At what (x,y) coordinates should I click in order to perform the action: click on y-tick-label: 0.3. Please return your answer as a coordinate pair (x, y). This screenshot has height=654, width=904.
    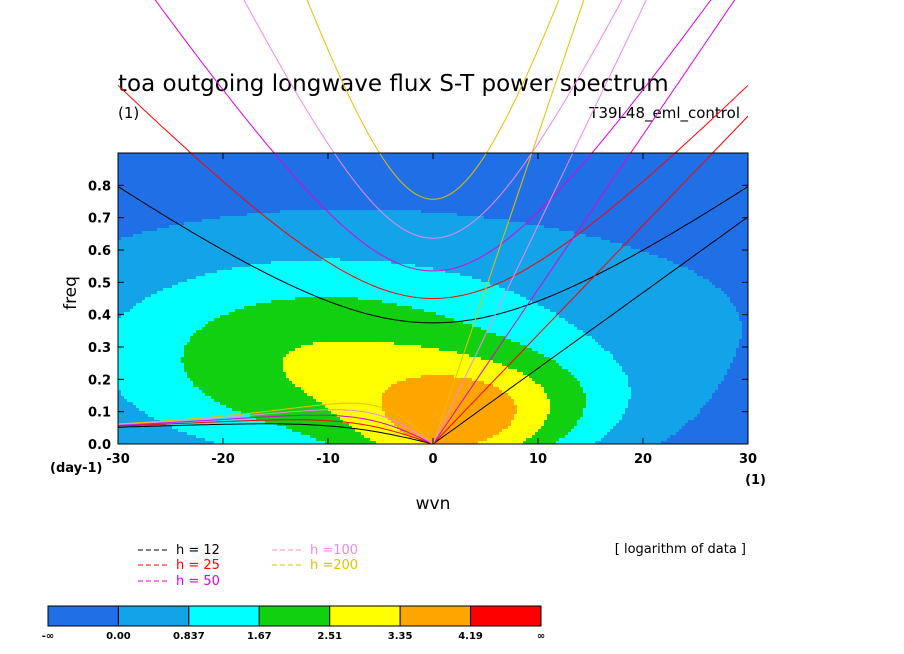
    Looking at the image, I should click on (99, 348).